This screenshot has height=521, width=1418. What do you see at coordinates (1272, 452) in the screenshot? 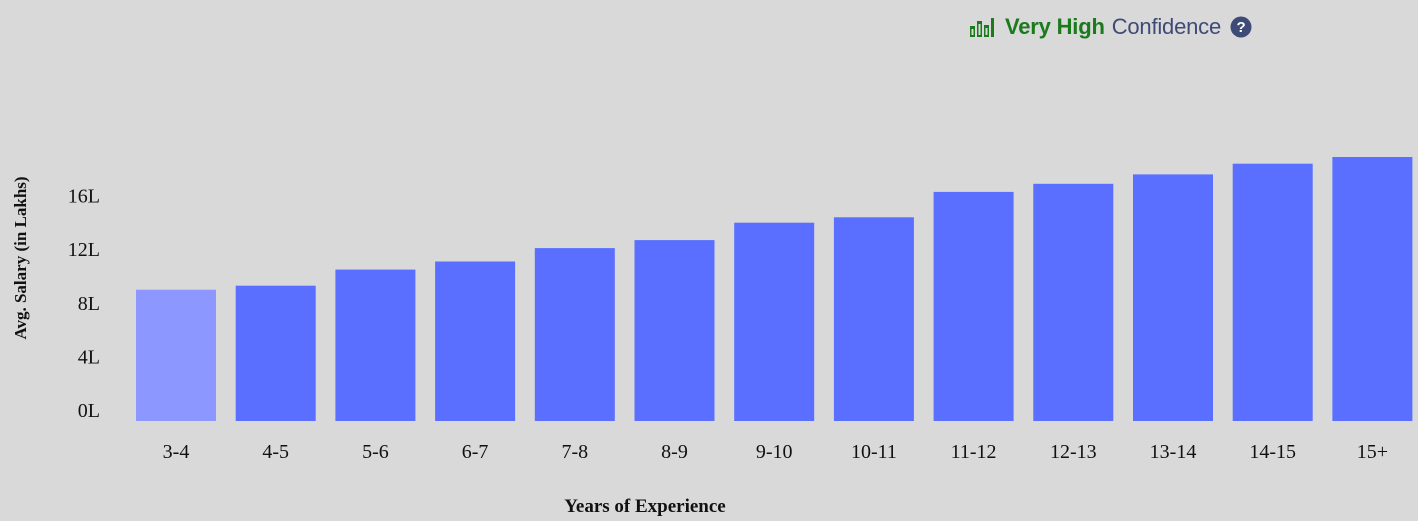
I see `x-tick-label: 14-15` at bounding box center [1272, 452].